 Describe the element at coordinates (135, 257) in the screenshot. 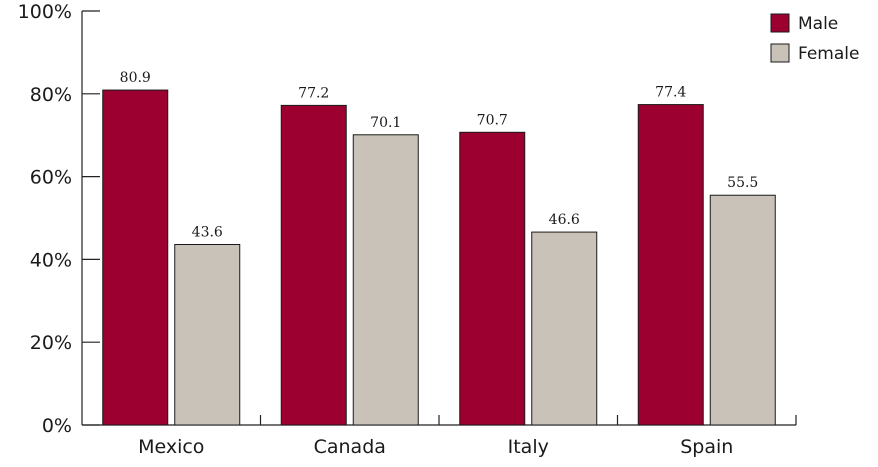

I see `bar-male-mexico` at that location.